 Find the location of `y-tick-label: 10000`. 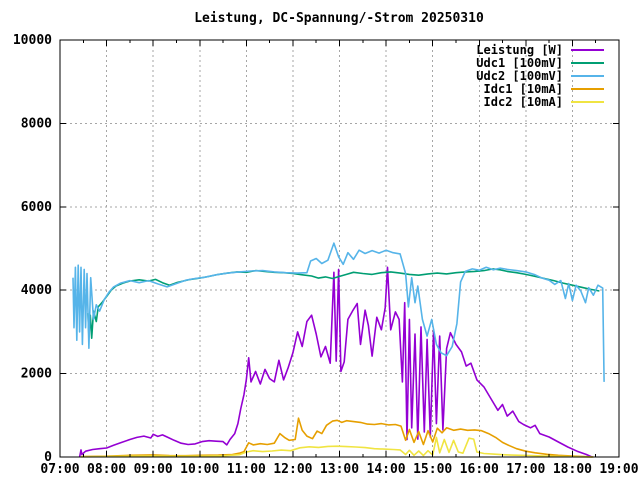

y-tick-label: 10000 is located at coordinates (32, 40).